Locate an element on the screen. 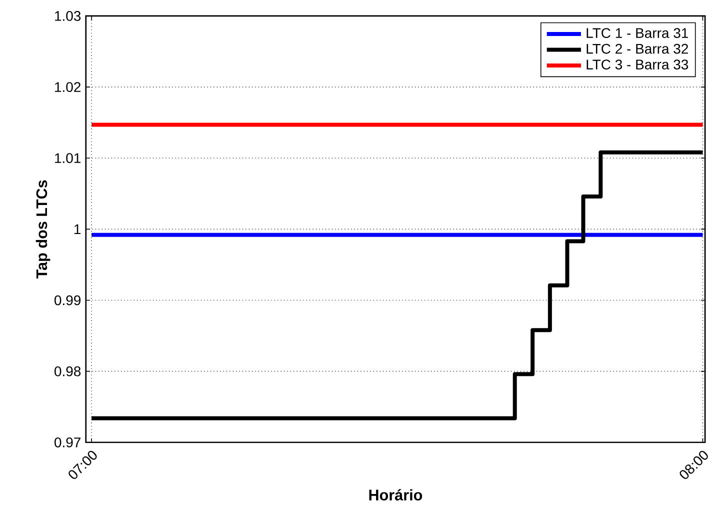 This screenshot has width=716, height=512. y-tick-label: 1.03 is located at coordinates (68, 15).